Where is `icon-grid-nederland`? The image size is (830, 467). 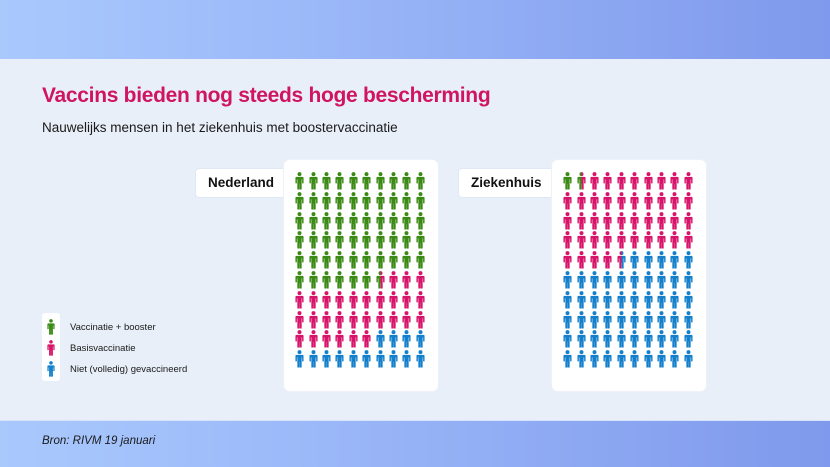 icon-grid-nederland is located at coordinates (360, 271).